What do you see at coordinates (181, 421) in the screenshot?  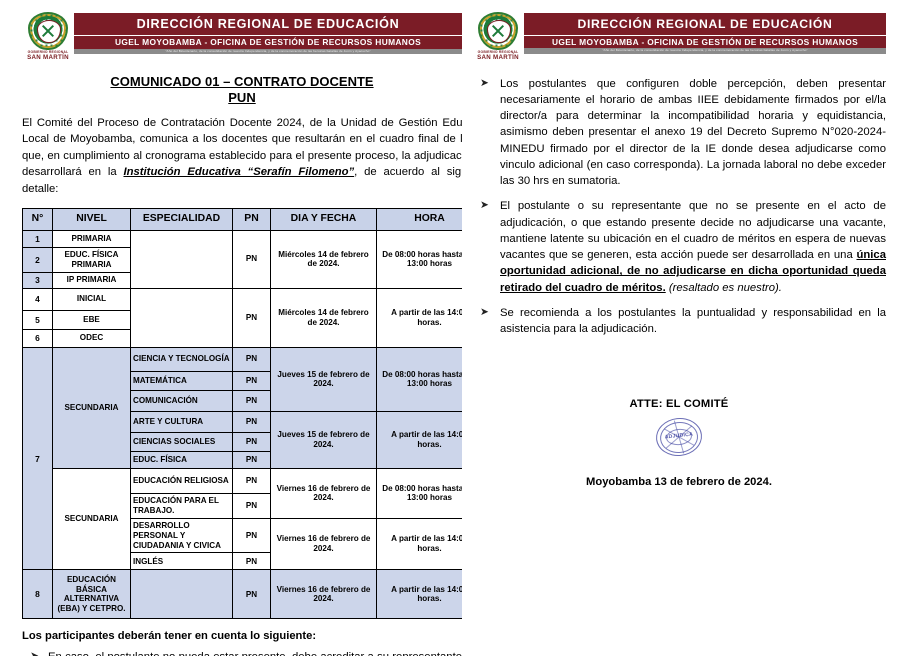 I see `cell-especialidad: ARTE Y CULTURA` at bounding box center [181, 421].